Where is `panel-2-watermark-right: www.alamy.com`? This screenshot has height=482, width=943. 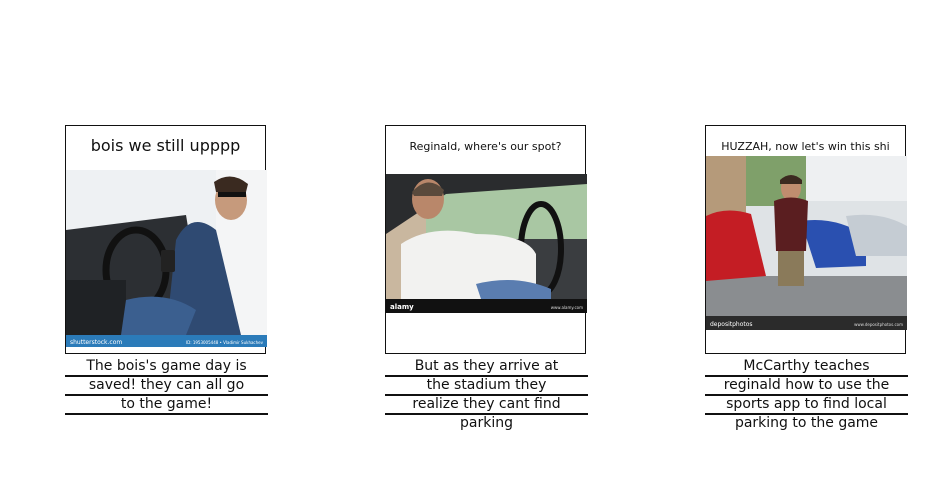 panel-2-watermark-right: www.alamy.com is located at coordinates (567, 307).